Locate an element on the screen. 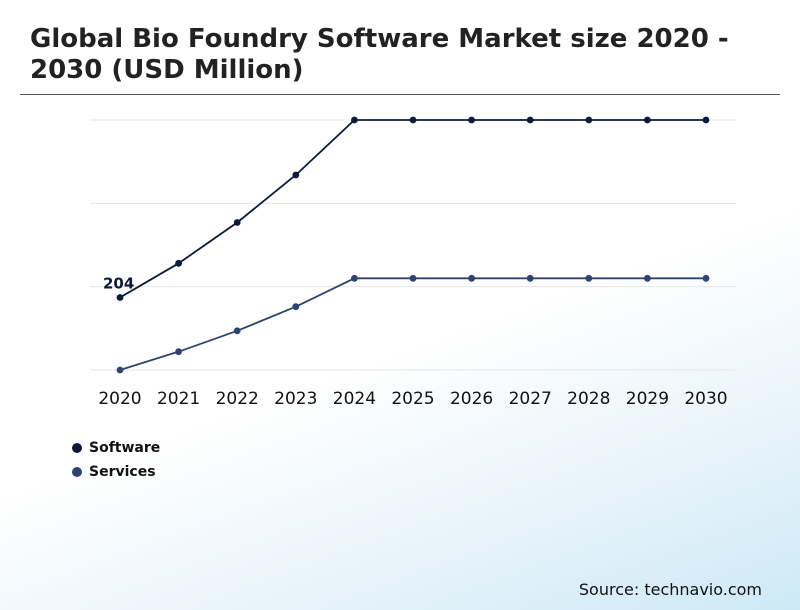 The height and width of the screenshot is (610, 800). legend: Software Services is located at coordinates (116, 460).